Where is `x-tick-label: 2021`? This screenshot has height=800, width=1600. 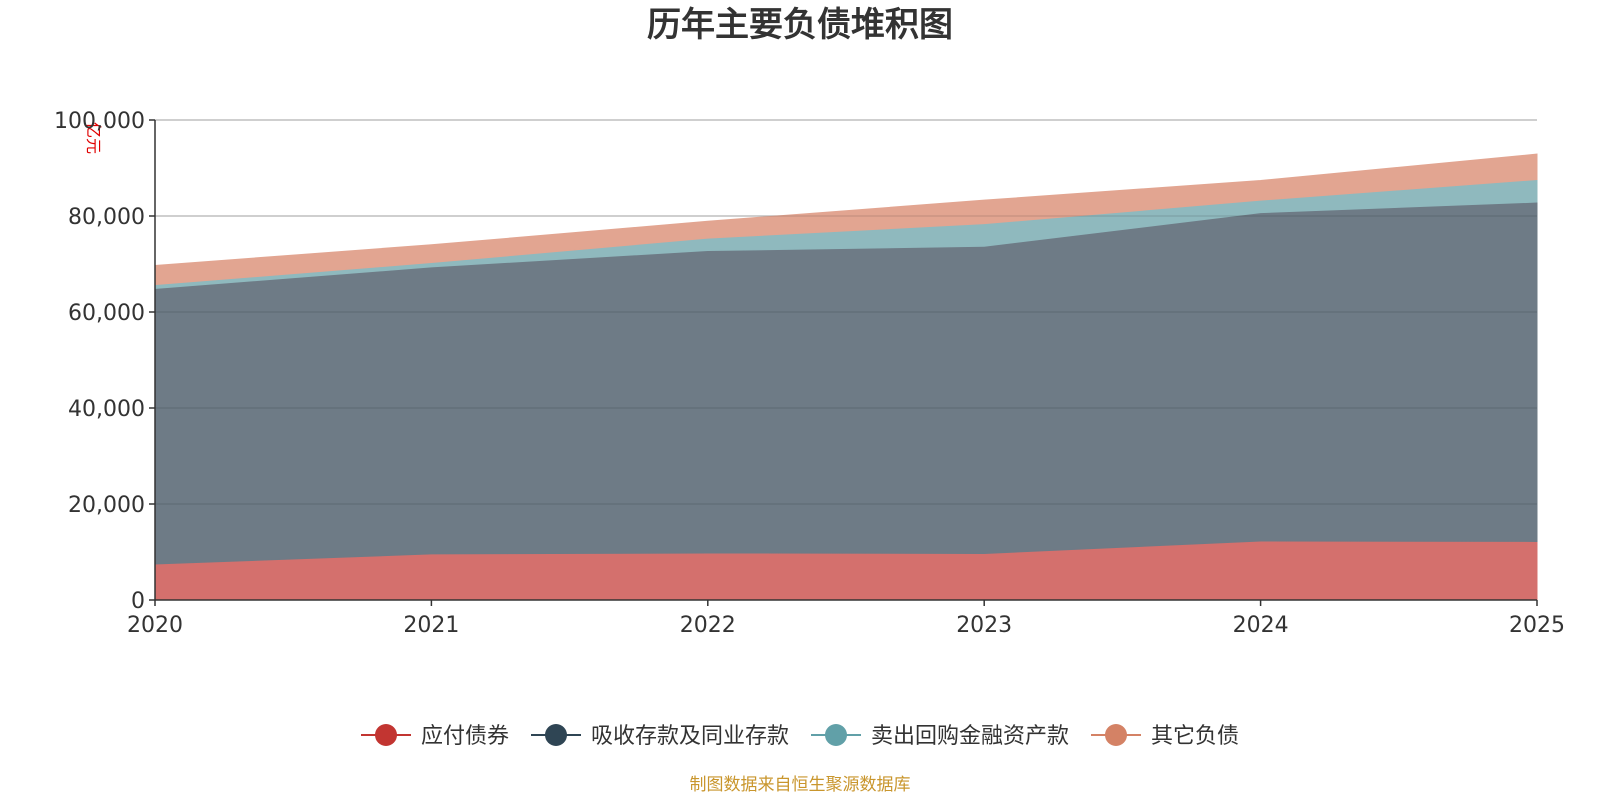 x-tick-label: 2021 is located at coordinates (431, 625).